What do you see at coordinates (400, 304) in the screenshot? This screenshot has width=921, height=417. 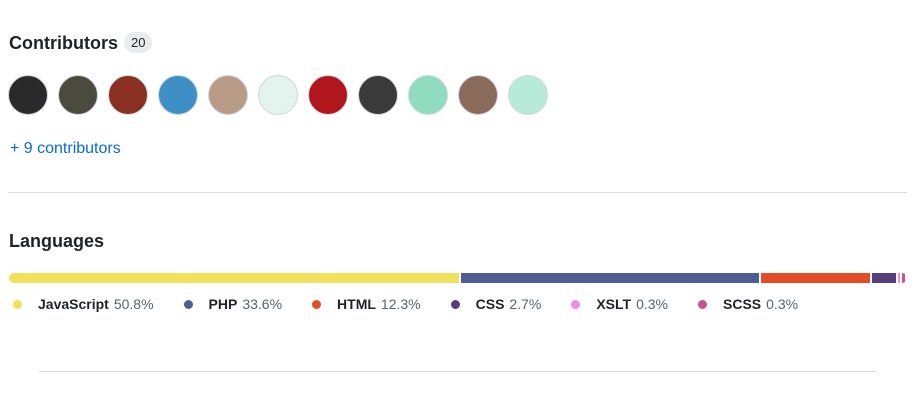 I see `language-percent: 12.3%` at bounding box center [400, 304].